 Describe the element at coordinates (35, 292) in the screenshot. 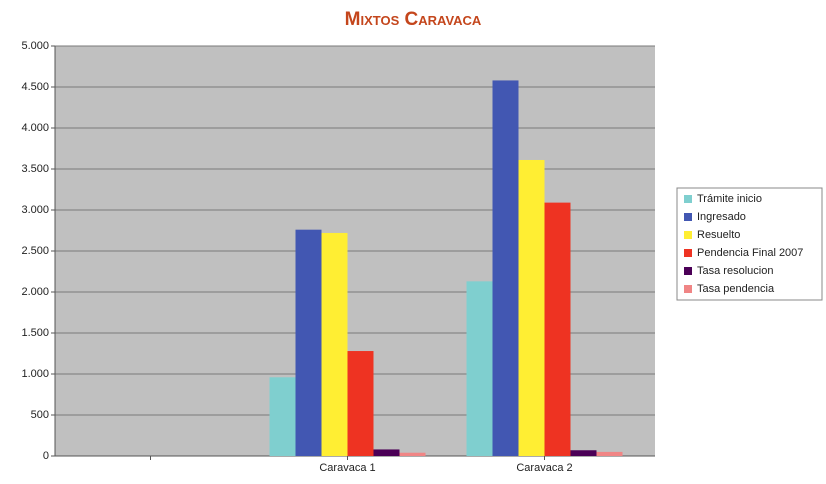

I see `y-tick-label: 2.000` at that location.